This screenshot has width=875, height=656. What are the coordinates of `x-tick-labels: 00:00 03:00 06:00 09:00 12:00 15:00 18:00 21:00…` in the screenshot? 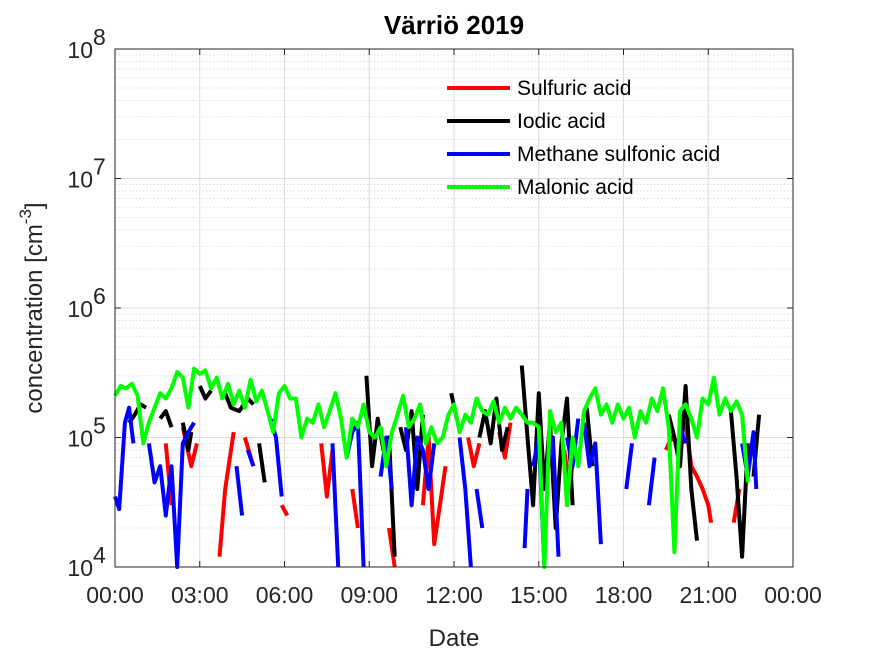 It's located at (454, 595).